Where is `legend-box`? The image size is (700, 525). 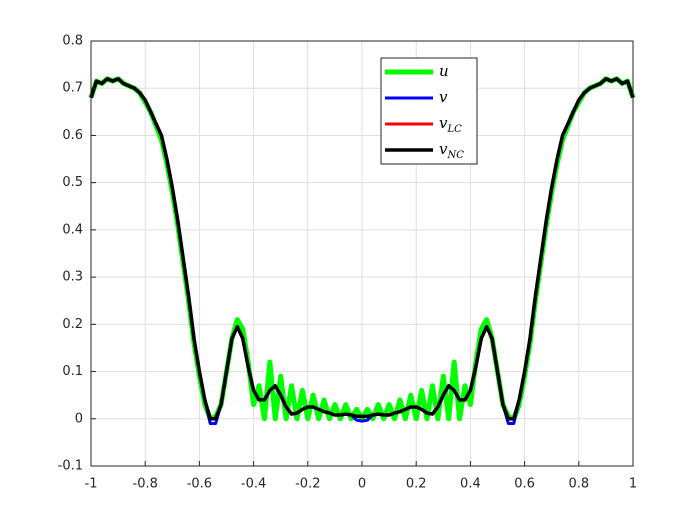
legend-box is located at coordinates (429, 111).